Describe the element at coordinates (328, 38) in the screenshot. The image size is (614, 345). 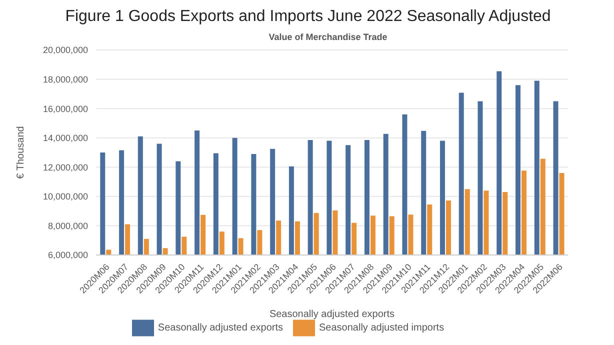
I see `chart-subtitle: Value of Merchandise Trade` at that location.